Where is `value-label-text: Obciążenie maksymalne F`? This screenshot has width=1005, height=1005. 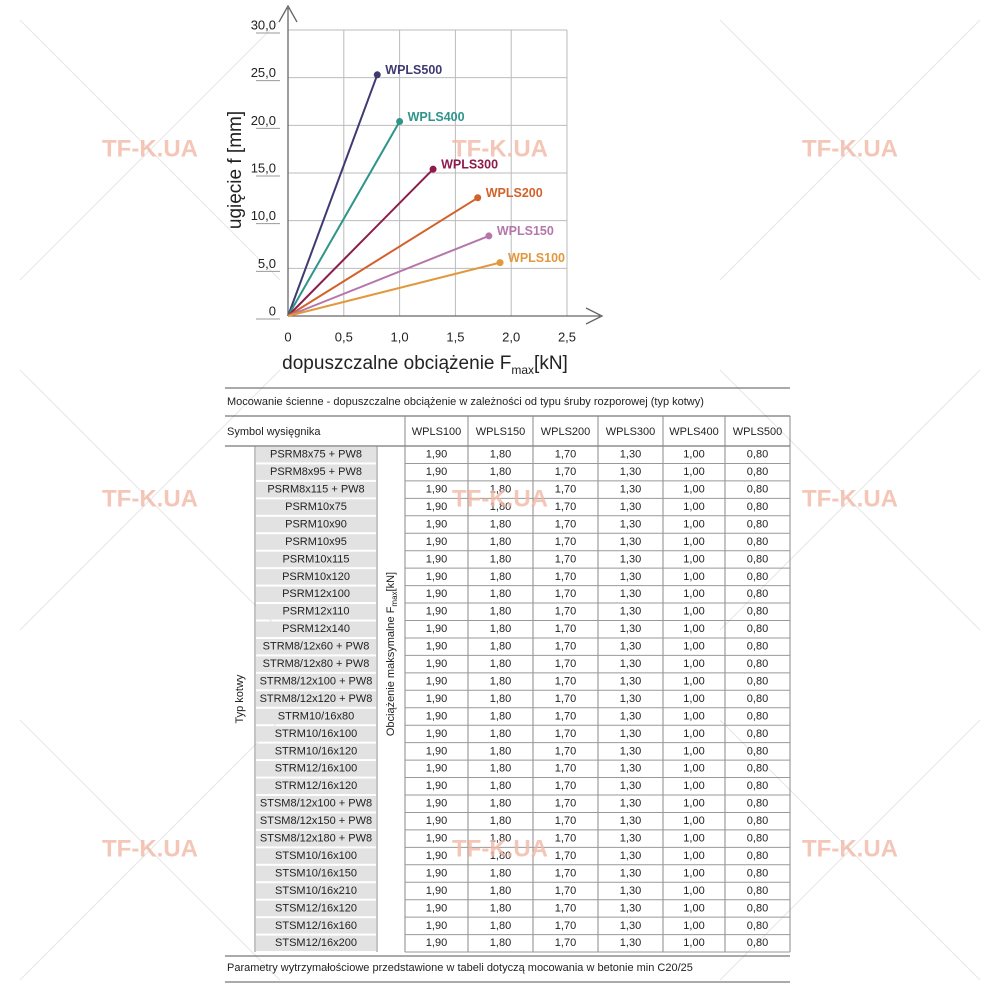 value-label-text: Obciążenie maksymalne F is located at coordinates (391, 671).